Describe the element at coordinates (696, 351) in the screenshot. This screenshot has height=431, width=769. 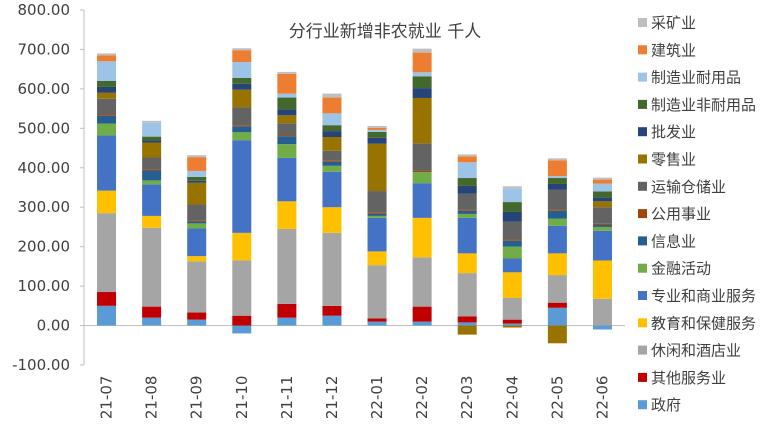
I see `legend-label: 休闲和酒店业` at that location.